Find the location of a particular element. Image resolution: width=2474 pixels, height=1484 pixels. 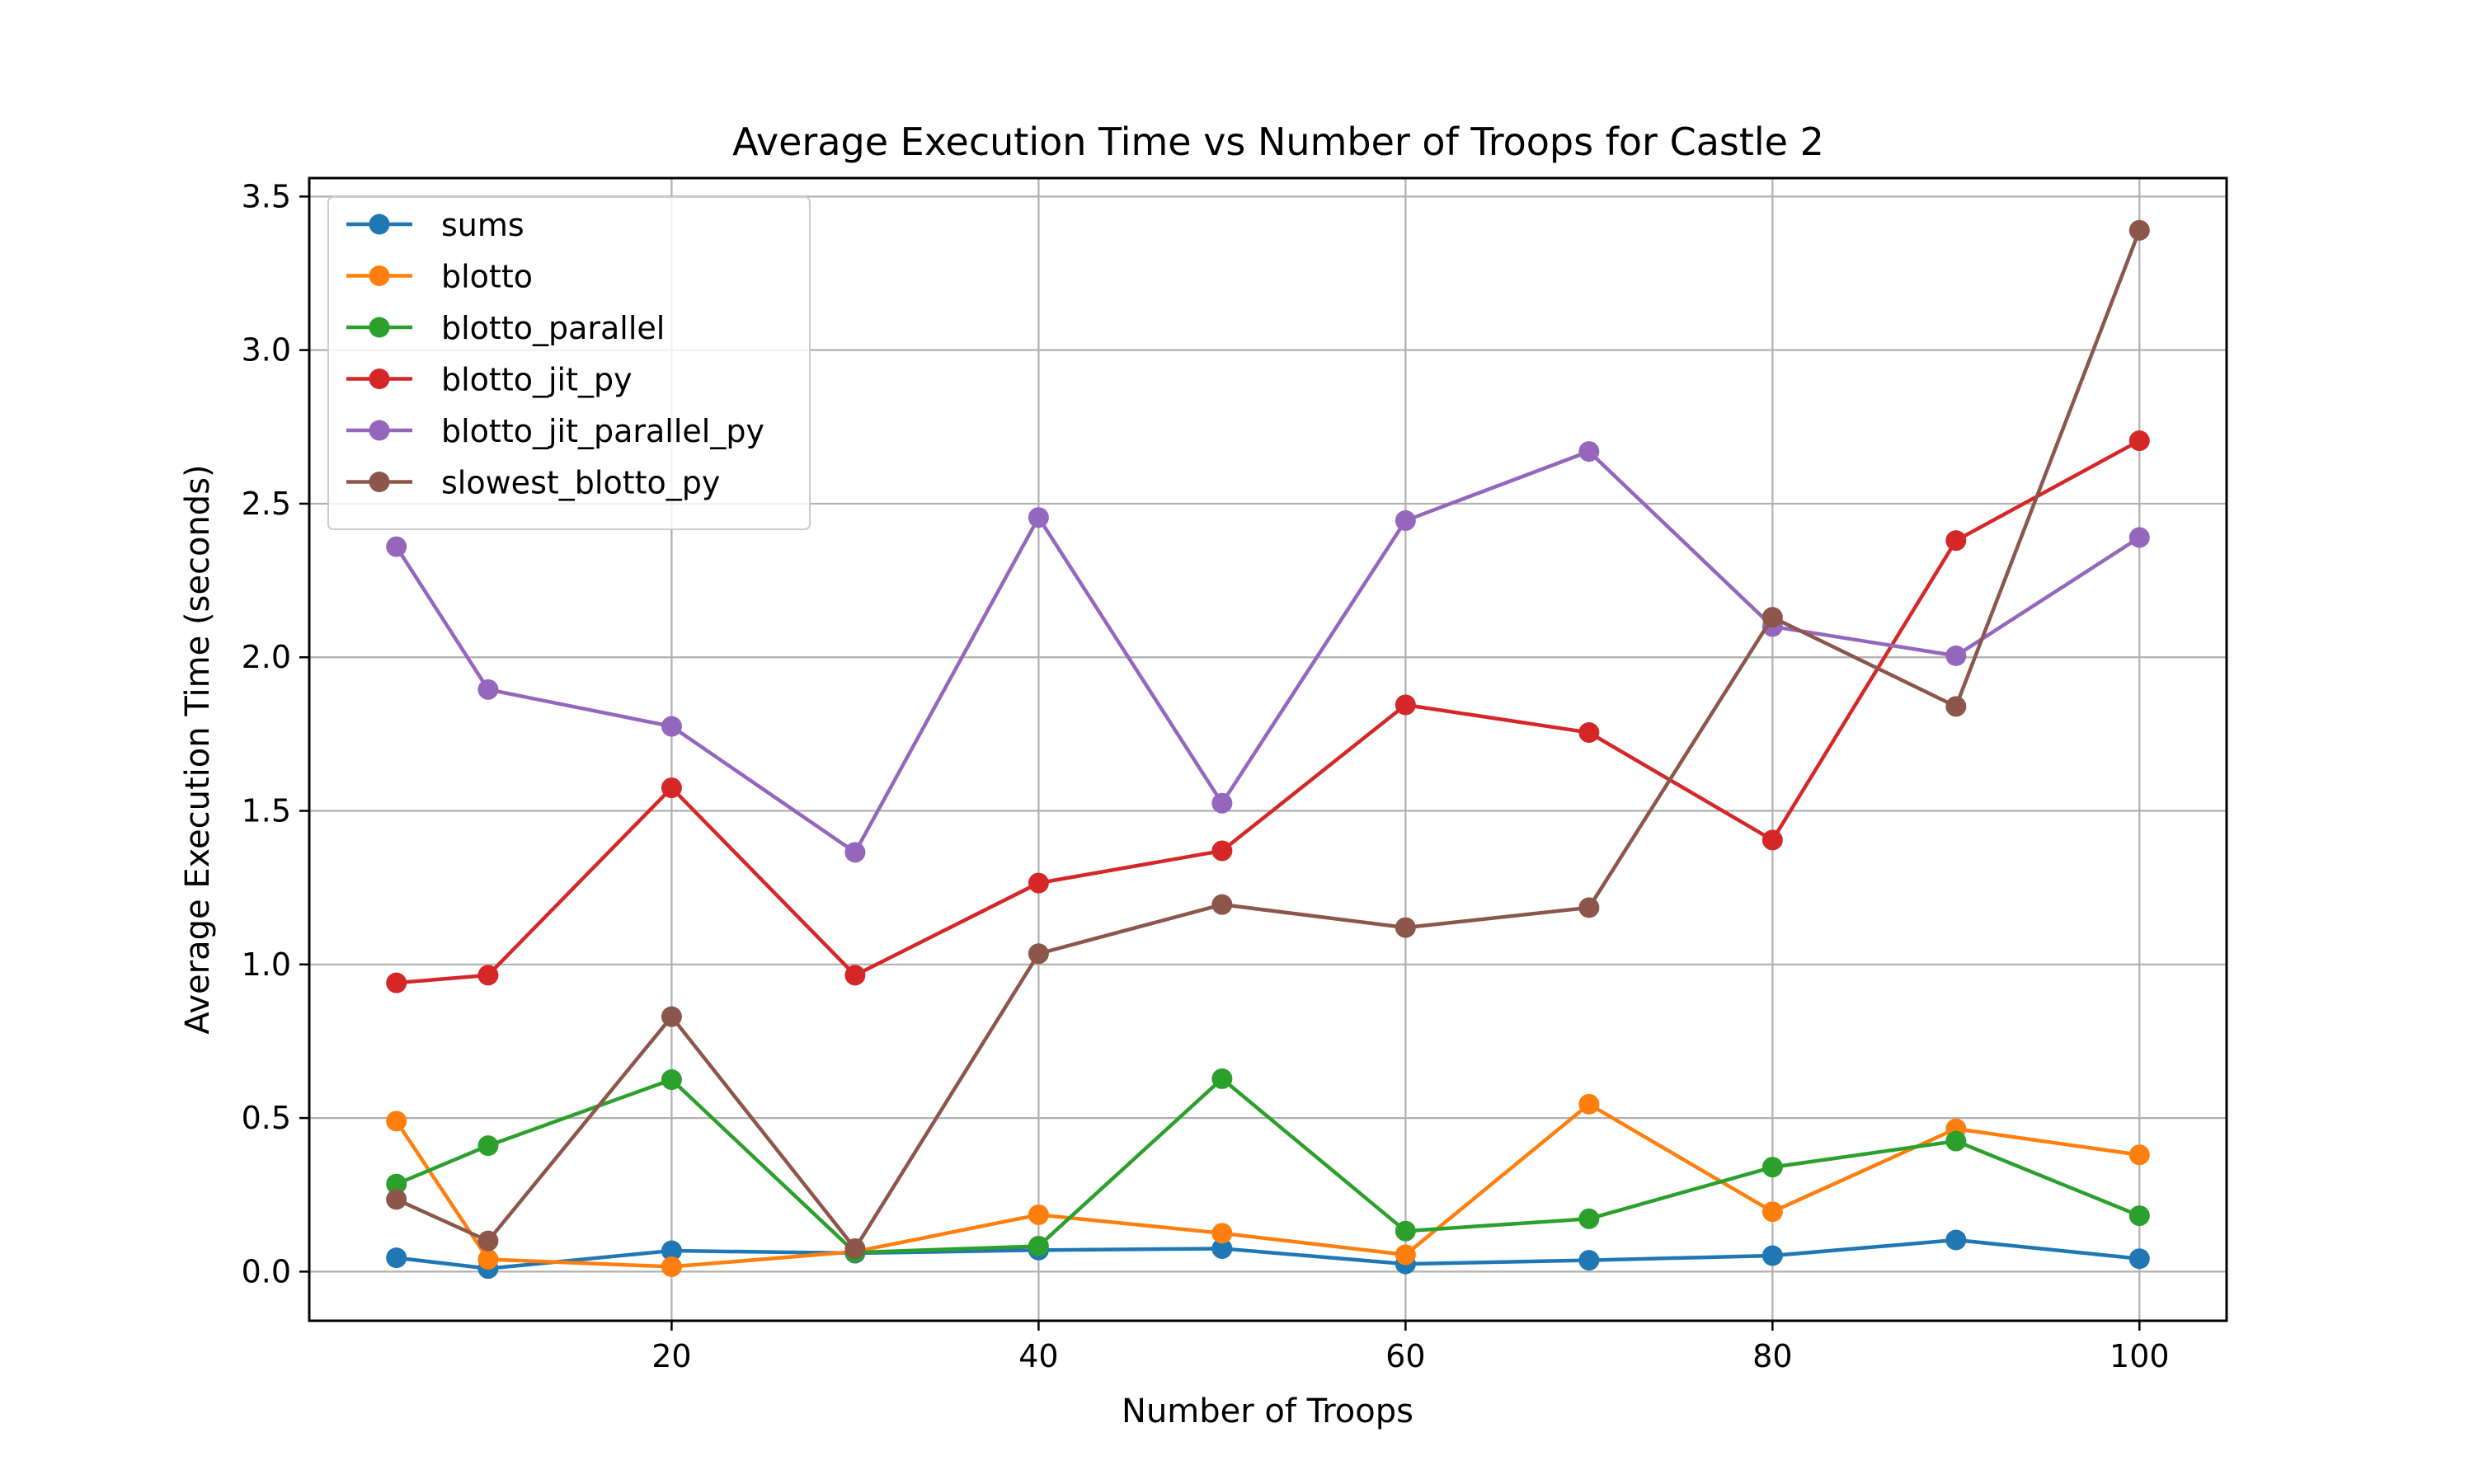

x-tick-label: 80 is located at coordinates (1772, 1356).